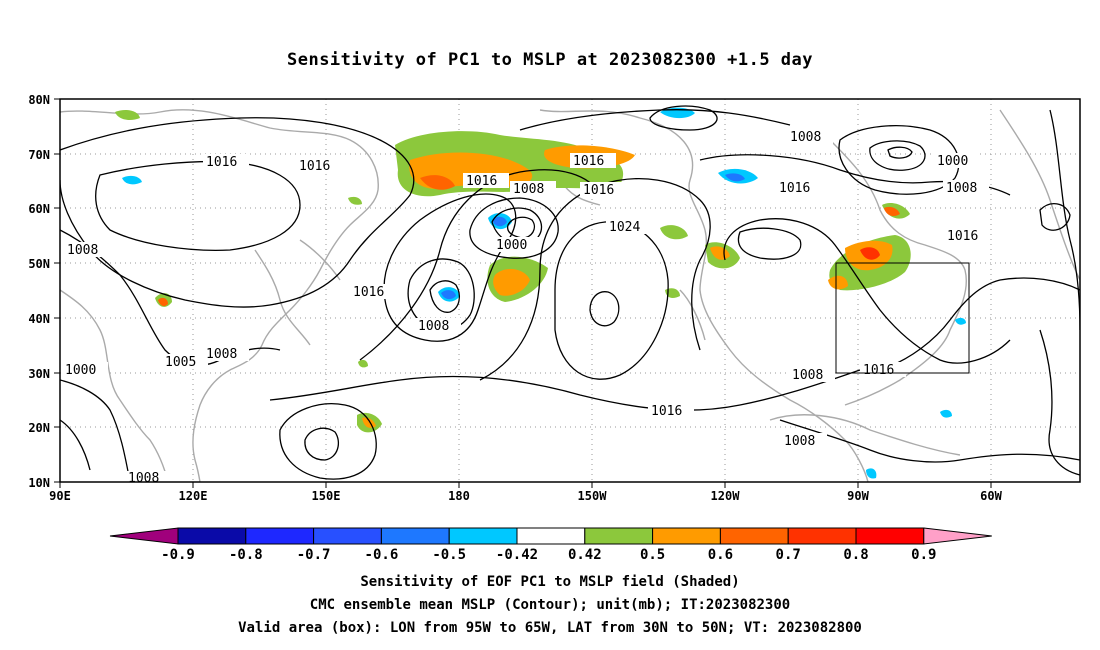 This screenshot has height=650, width=1100. I want to click on lon-label: 150E, so click(326, 496).